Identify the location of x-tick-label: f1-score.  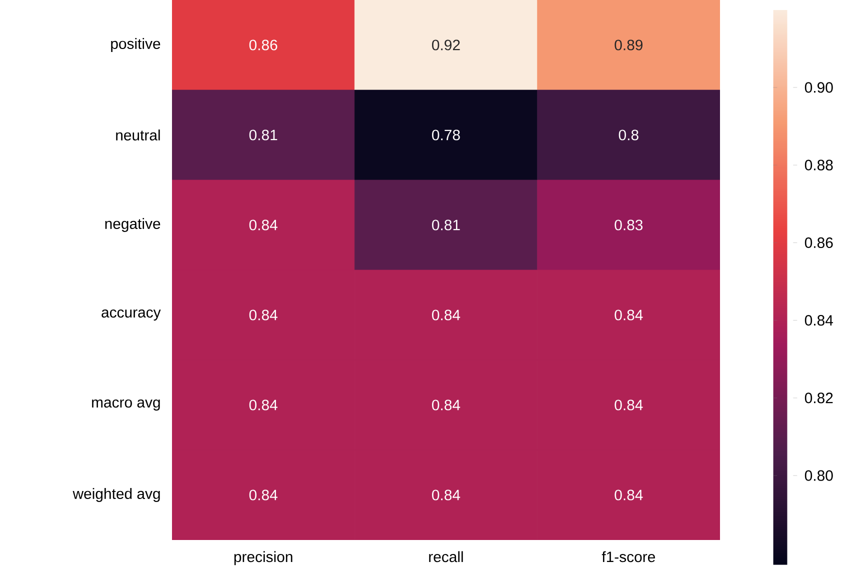
(628, 556).